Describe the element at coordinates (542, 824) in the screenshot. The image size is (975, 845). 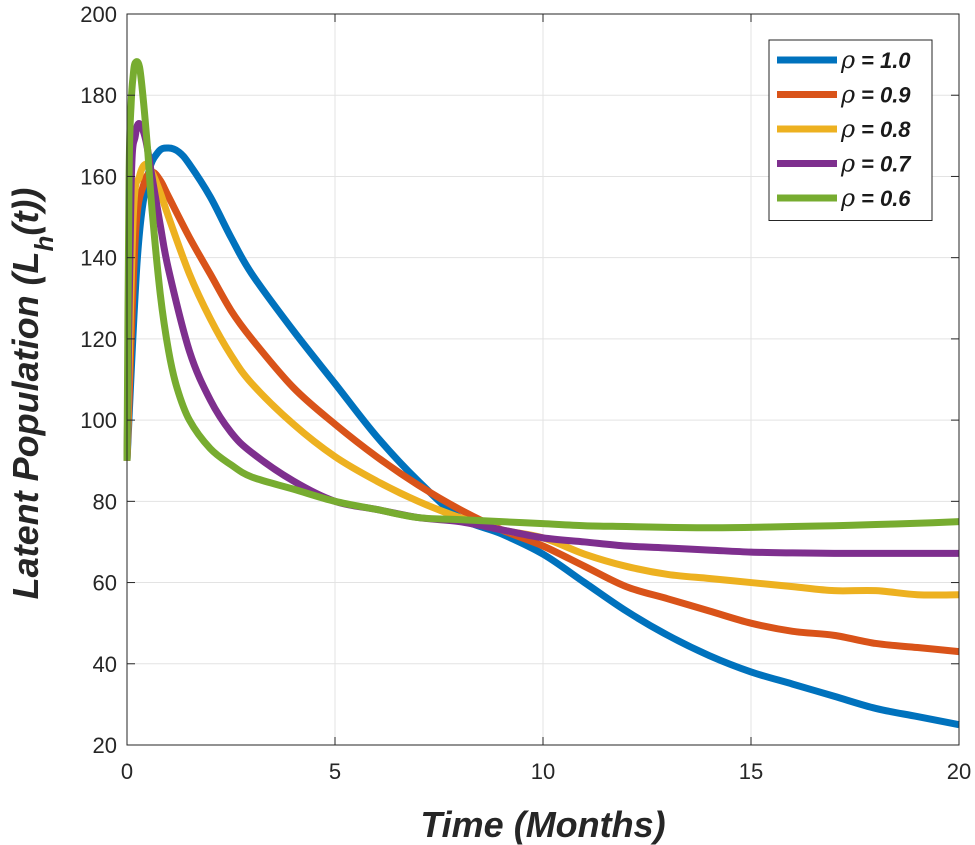
I see `x-axis-title: Time (Months)` at that location.